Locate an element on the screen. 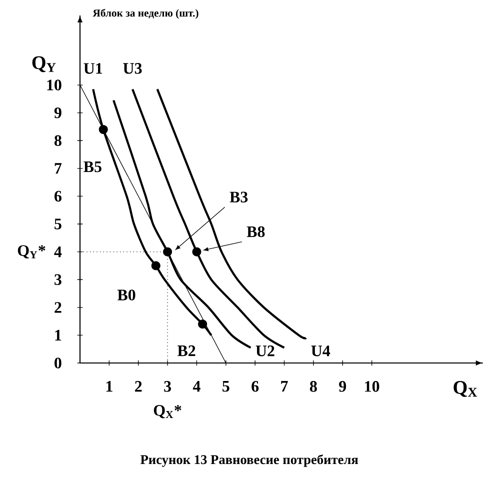 This screenshot has width=499, height=482. y-tick-label: 6 is located at coordinates (58, 196).